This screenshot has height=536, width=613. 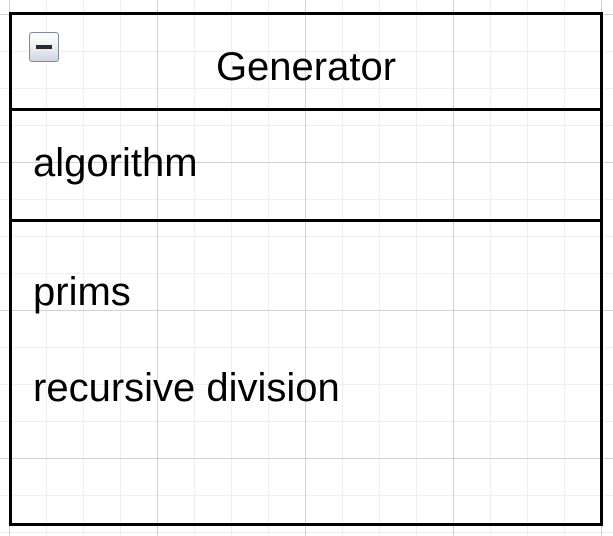 I want to click on collapse-icon, so click(x=44, y=47).